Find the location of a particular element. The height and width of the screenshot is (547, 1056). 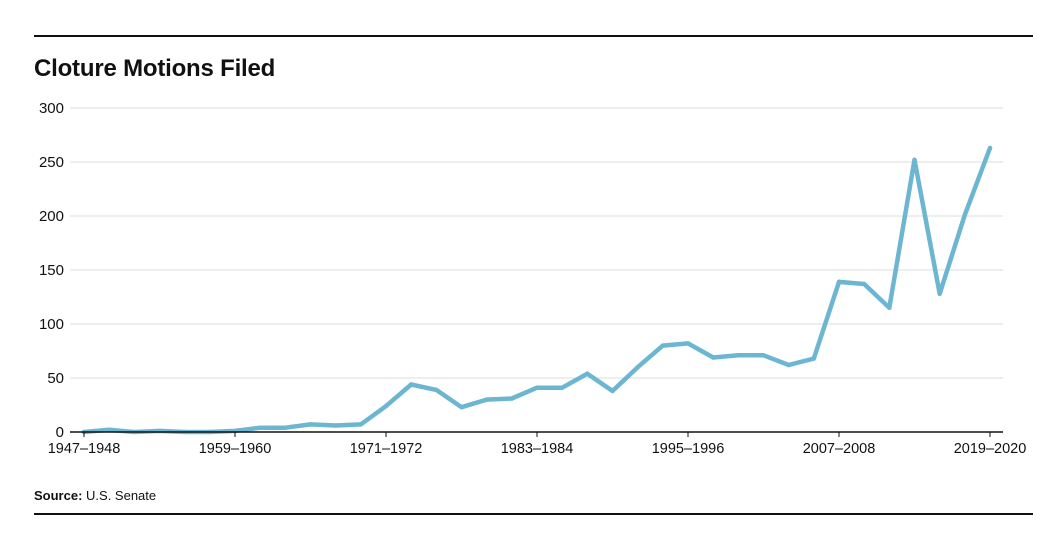

y-axis-labels: 0 50 100 150 200 250 300 is located at coordinates (51, 270).